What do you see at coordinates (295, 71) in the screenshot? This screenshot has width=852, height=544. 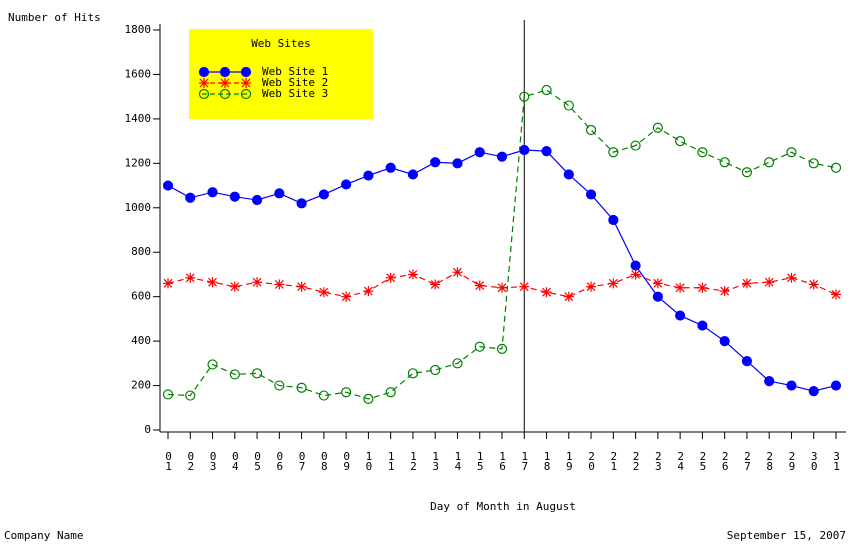 I see `legend-label: Web Site 1` at bounding box center [295, 71].